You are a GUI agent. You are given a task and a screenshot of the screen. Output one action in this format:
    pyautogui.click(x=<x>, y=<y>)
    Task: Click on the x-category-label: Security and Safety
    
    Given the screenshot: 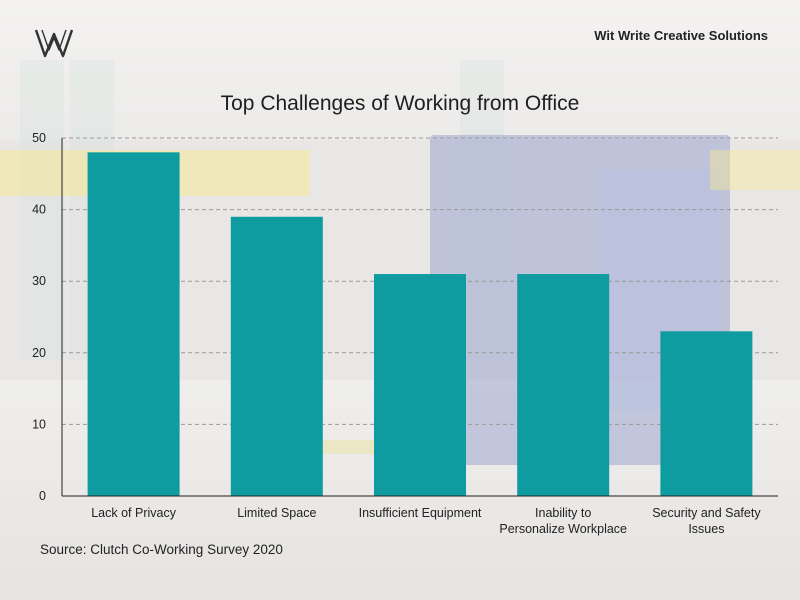 What is the action you would take?
    pyautogui.click(x=706, y=513)
    